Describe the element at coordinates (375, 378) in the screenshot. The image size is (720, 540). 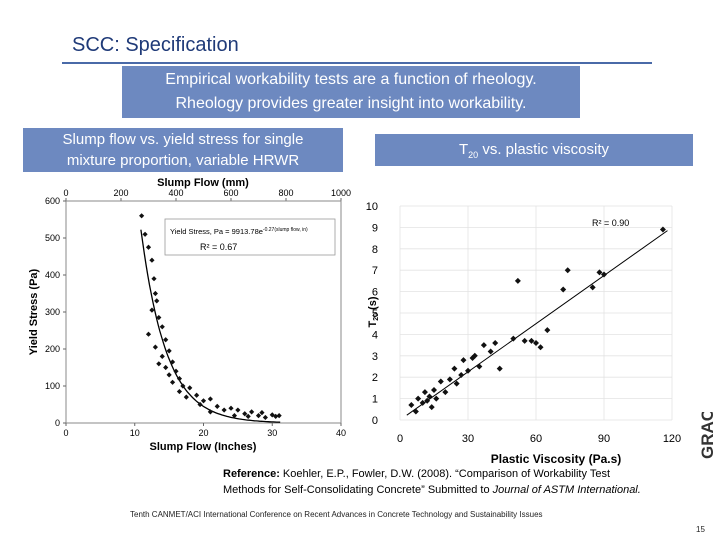
I see `y-tick-label-right: 2` at that location.